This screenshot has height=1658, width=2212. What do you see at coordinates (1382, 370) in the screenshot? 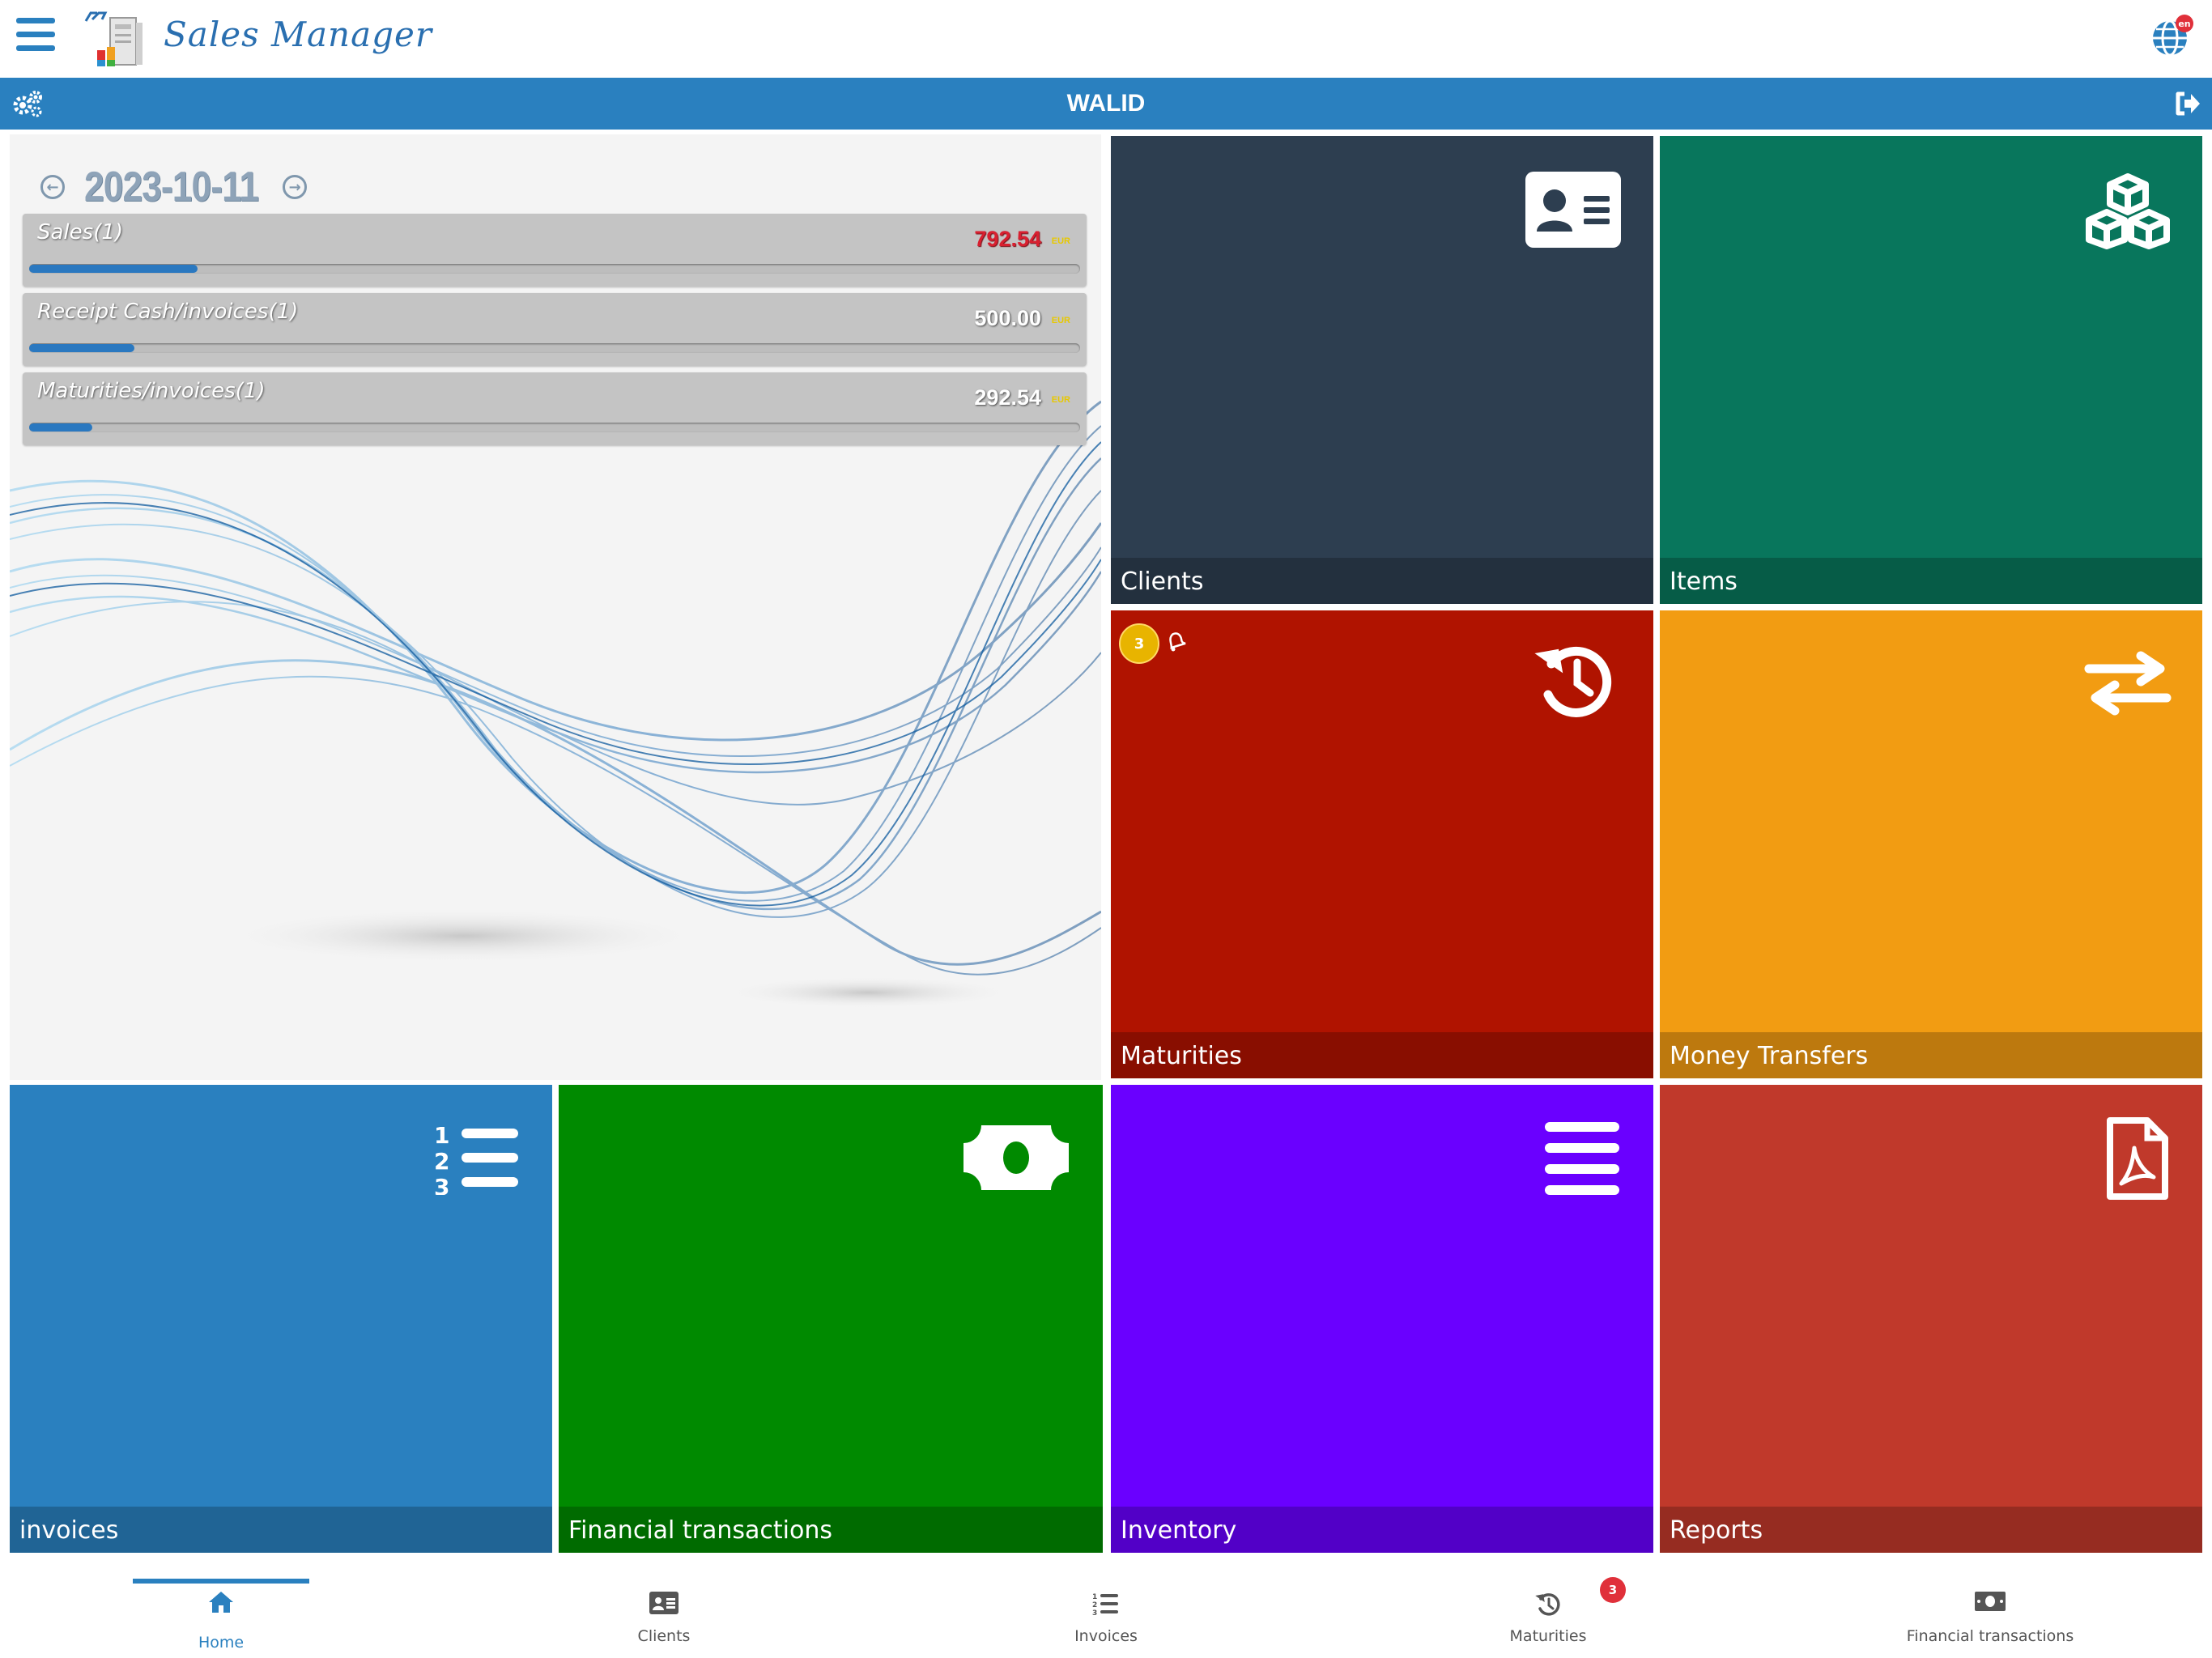
I see `tile-clients: Clients` at bounding box center [1382, 370].